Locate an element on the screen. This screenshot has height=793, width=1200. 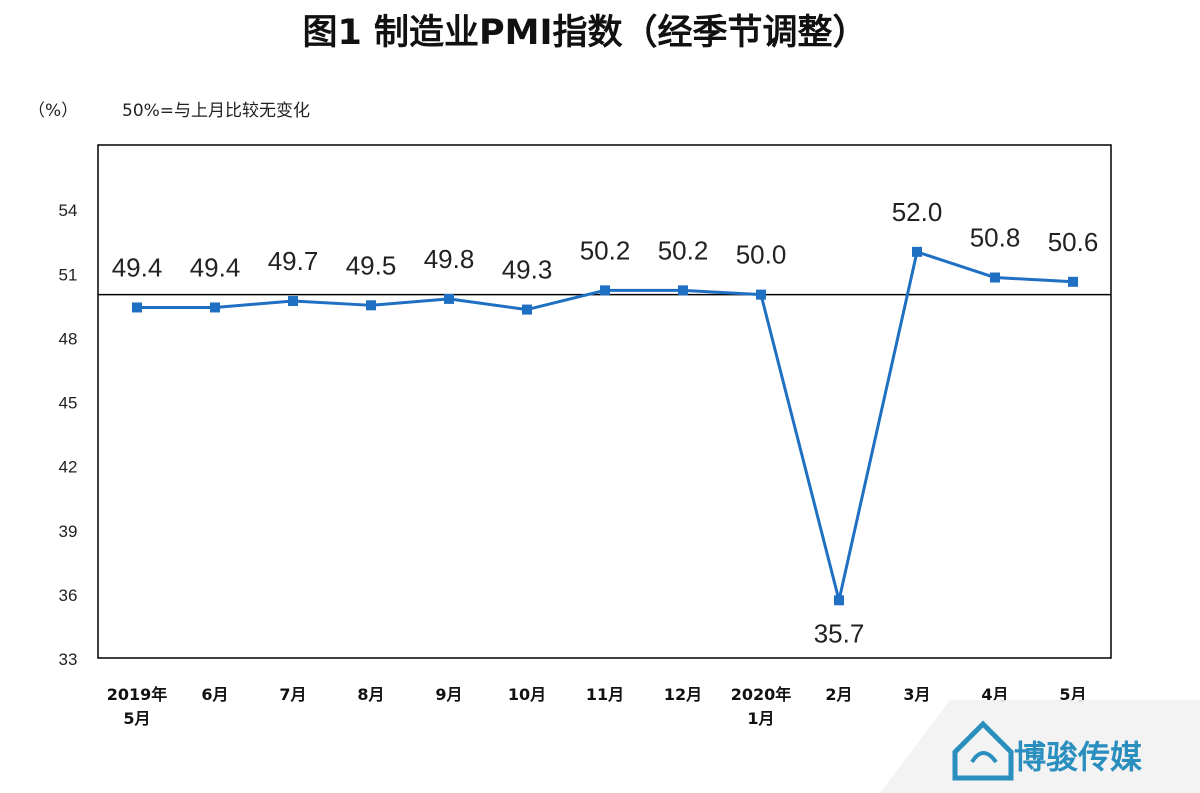
house-icon is located at coordinates (983, 750).